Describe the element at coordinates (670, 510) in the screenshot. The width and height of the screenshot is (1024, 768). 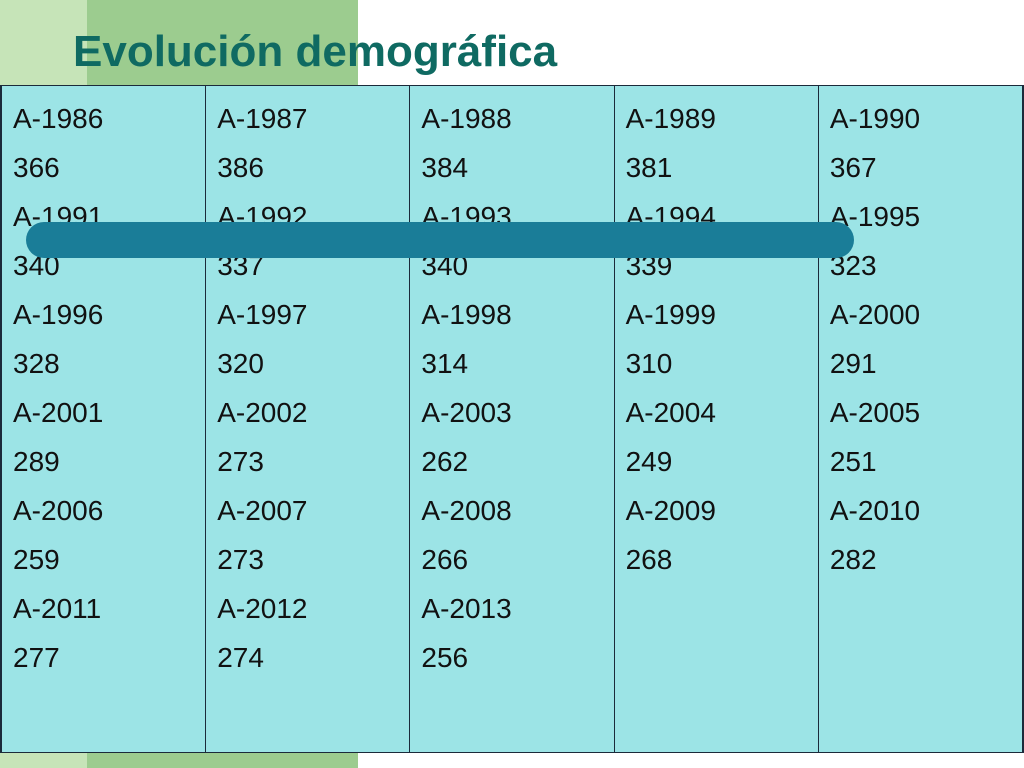
I see `year-label: A-2009` at that location.